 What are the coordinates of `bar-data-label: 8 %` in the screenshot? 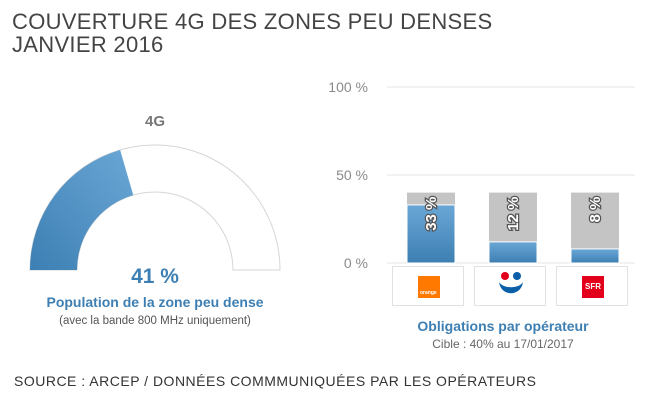 It's located at (595, 210).